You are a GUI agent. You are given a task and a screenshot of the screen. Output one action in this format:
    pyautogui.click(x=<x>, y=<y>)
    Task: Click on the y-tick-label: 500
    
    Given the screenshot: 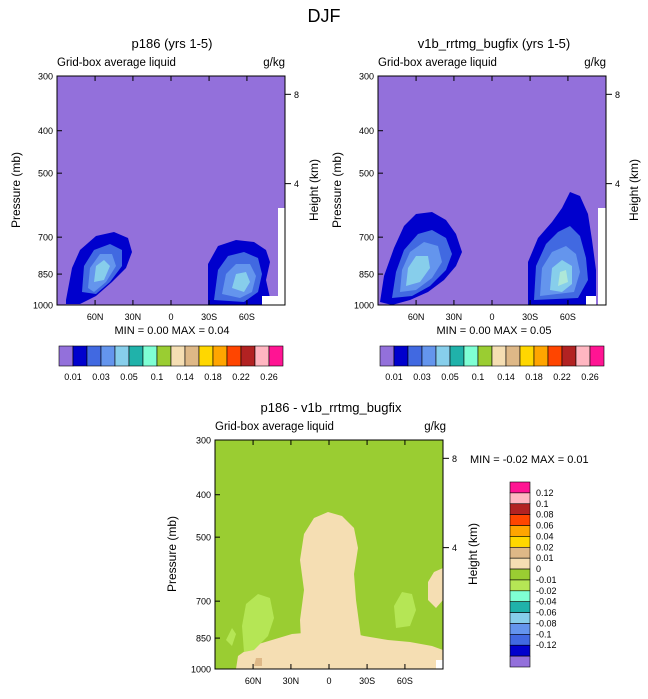 What is the action you would take?
    pyautogui.click(x=45, y=174)
    